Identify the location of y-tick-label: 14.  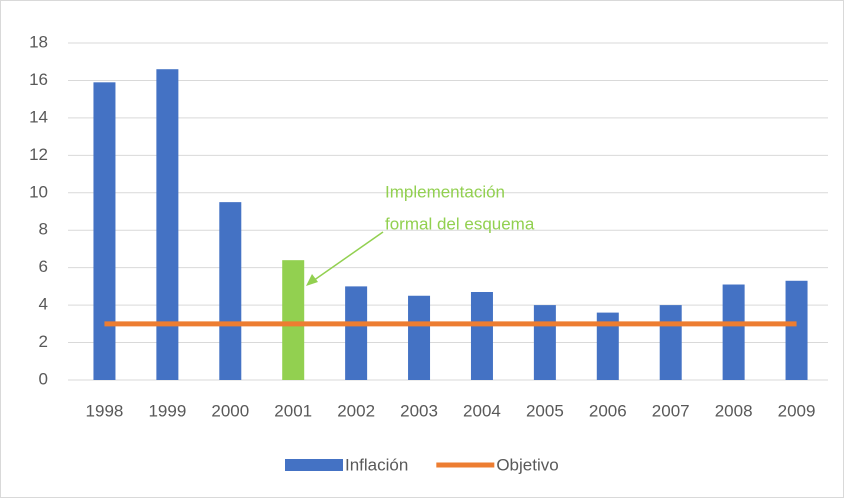
(38, 116).